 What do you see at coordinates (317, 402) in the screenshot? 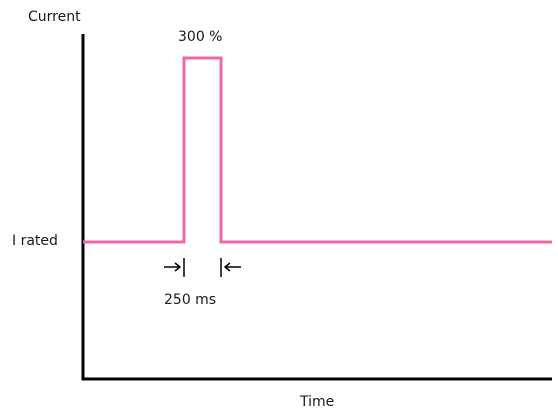
I see `x-axis-label: Time` at bounding box center [317, 402].